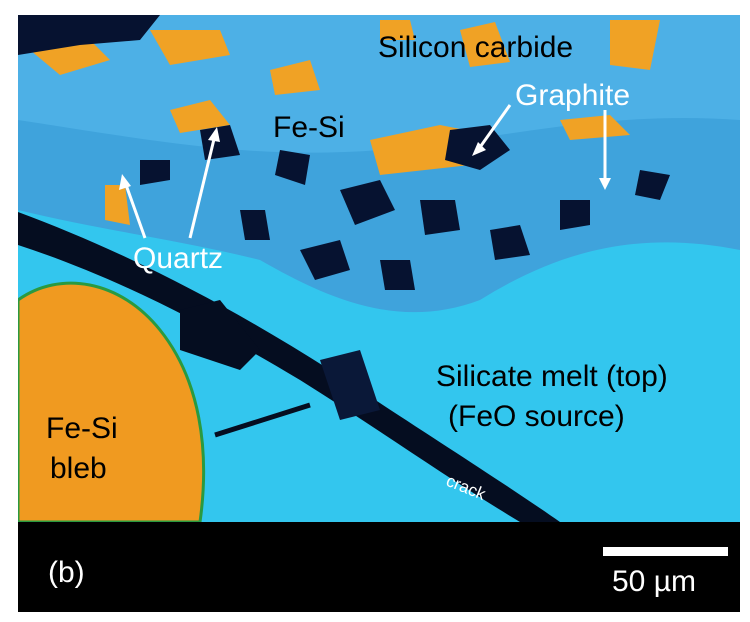 The height and width of the screenshot is (622, 750). What do you see at coordinates (78, 468) in the screenshot?
I see `label: bleb` at bounding box center [78, 468].